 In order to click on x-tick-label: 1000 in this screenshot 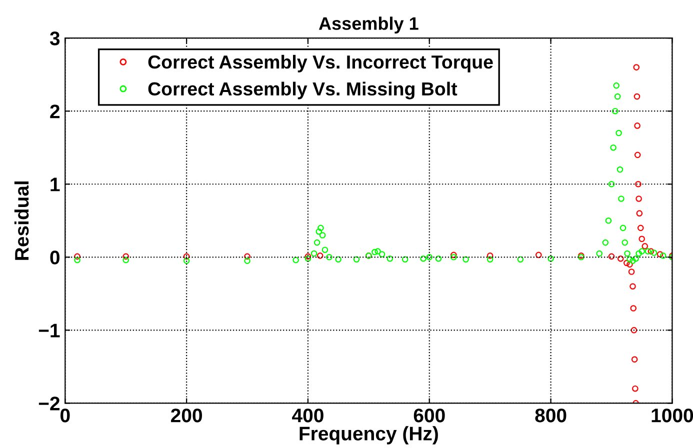, I will do `click(672, 415)`.